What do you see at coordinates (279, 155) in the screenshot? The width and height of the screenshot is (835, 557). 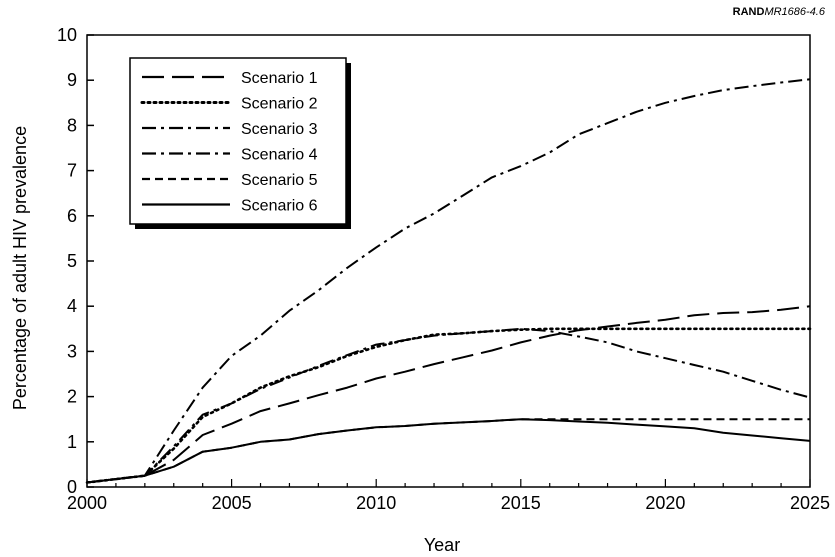 I see `legend-label-scenario-4: Scenario 4` at bounding box center [279, 155].